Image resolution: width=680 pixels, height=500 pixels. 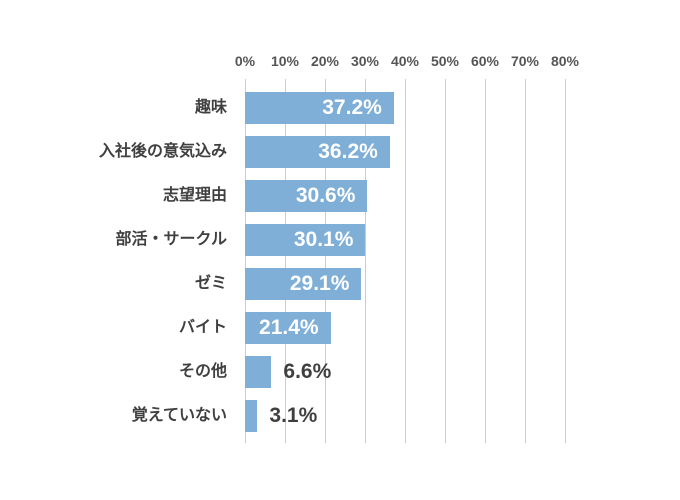 What do you see at coordinates (325, 61) in the screenshot?
I see `x-tick-label: 20%` at bounding box center [325, 61].